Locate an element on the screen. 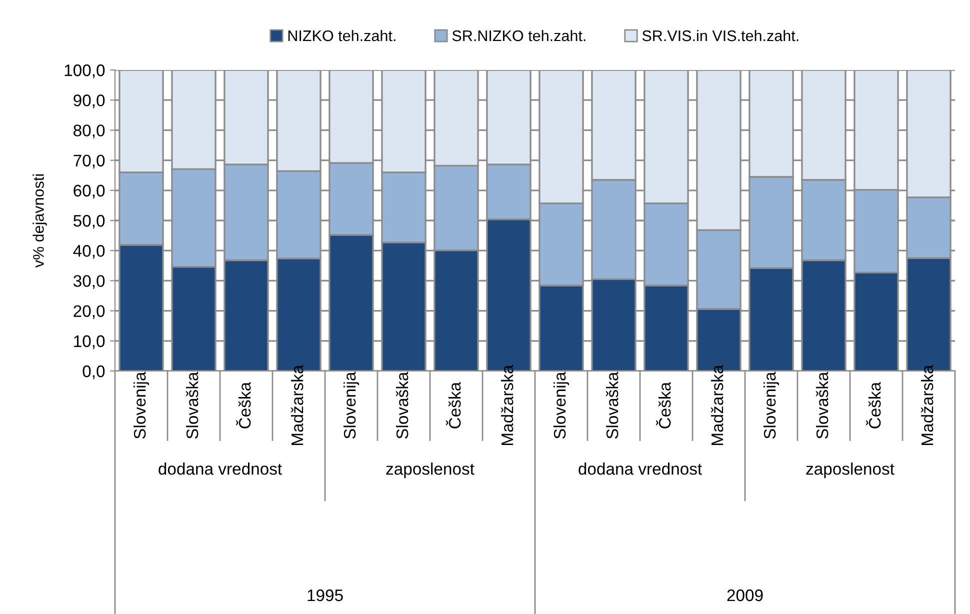 This screenshot has width=970, height=614. legend-label: SR.NIZKO teh.zaht. is located at coordinates (519, 36).